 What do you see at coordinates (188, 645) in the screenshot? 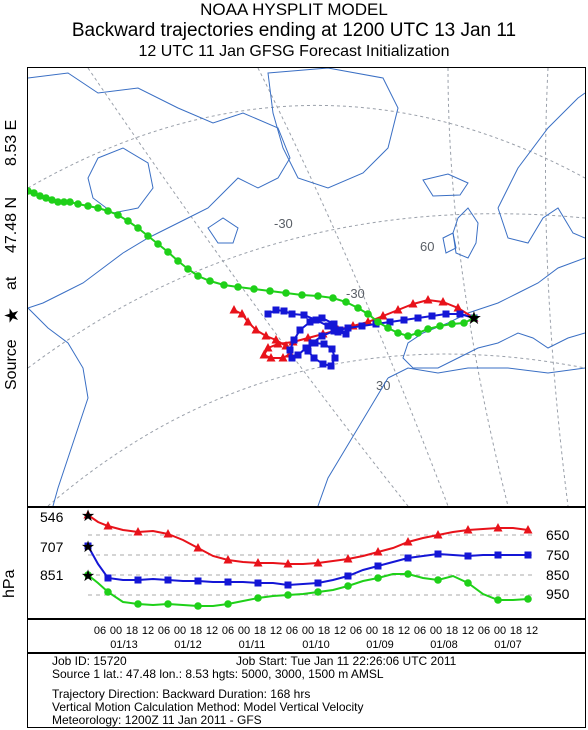
I see `date-label: 01/12` at bounding box center [188, 645].